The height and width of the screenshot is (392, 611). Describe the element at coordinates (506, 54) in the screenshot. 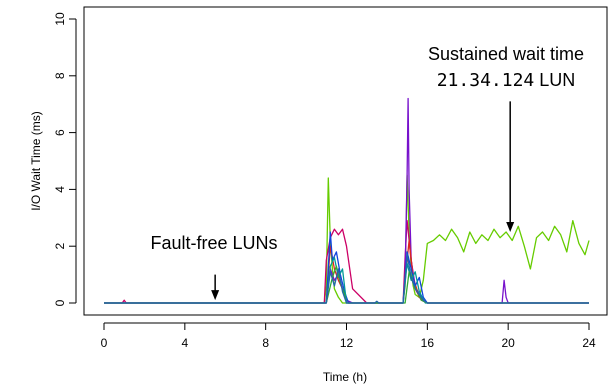

I see `annotation-sustained-label: Sustained wait time` at that location.